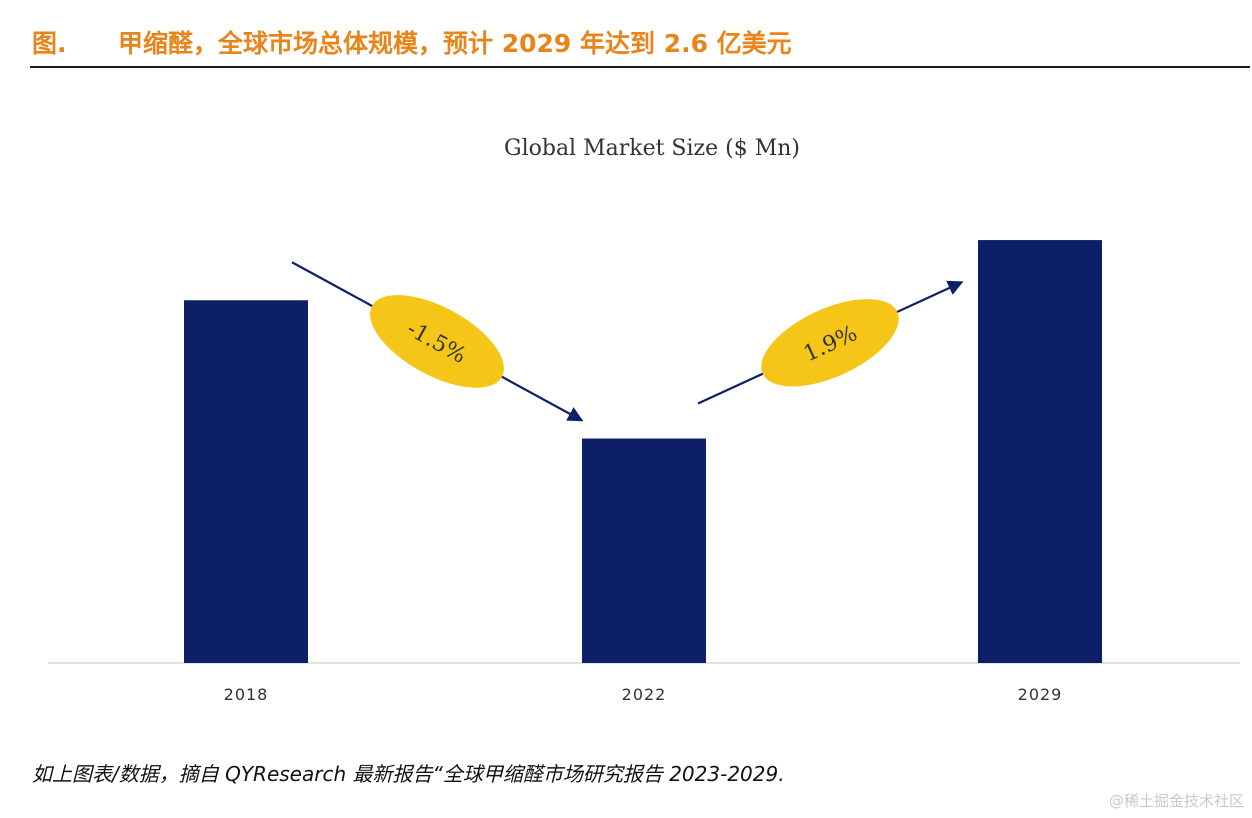 The image size is (1252, 818). Describe the element at coordinates (246, 481) in the screenshot. I see `bar-2018` at that location.